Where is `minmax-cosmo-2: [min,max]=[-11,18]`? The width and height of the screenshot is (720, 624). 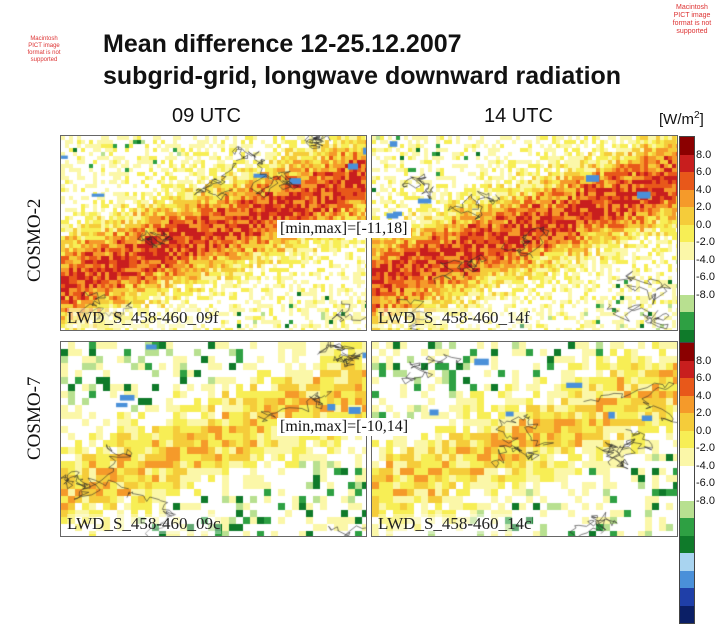 minmax-cosmo-2: [min,max]=[-11,18] is located at coordinates (344, 229).